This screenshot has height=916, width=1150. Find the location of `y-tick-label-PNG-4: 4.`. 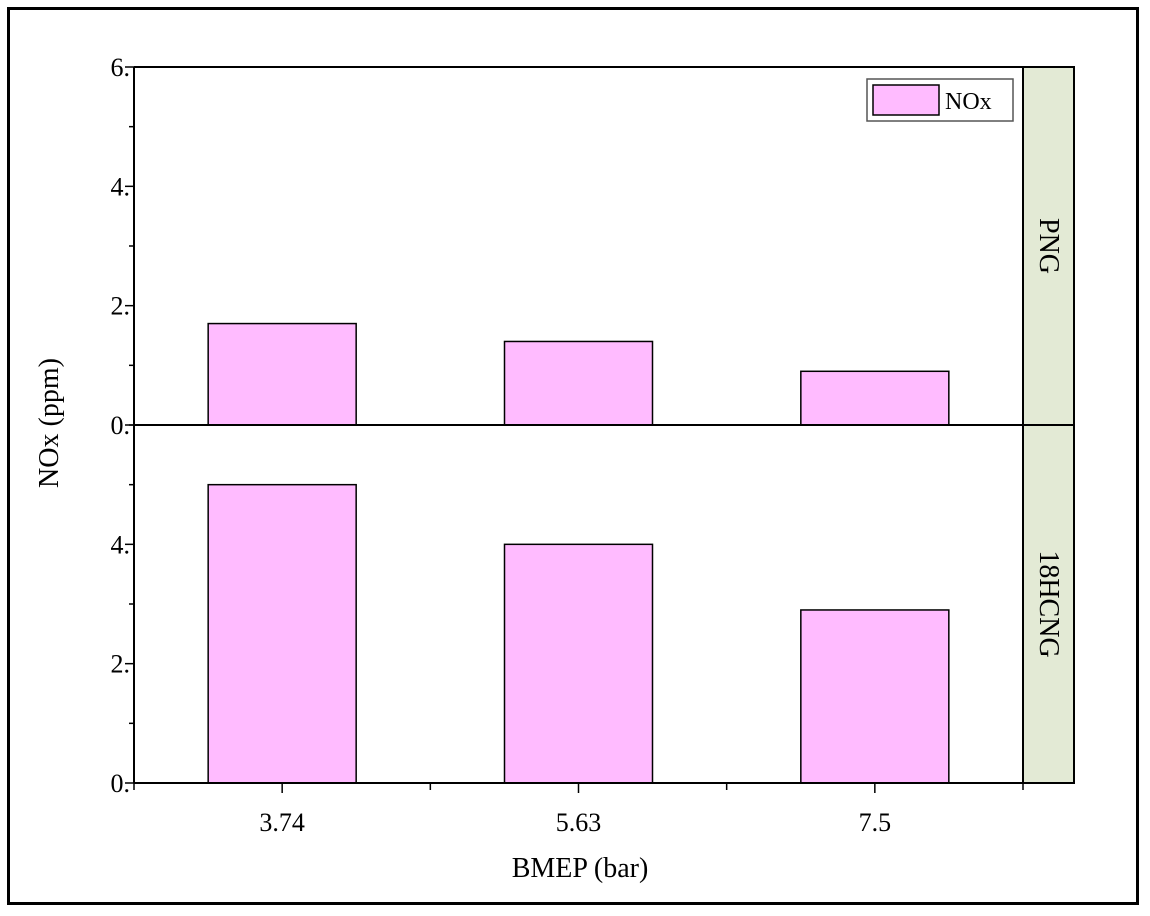

y-tick-label-PNG-4: 4. is located at coordinates (121, 186).